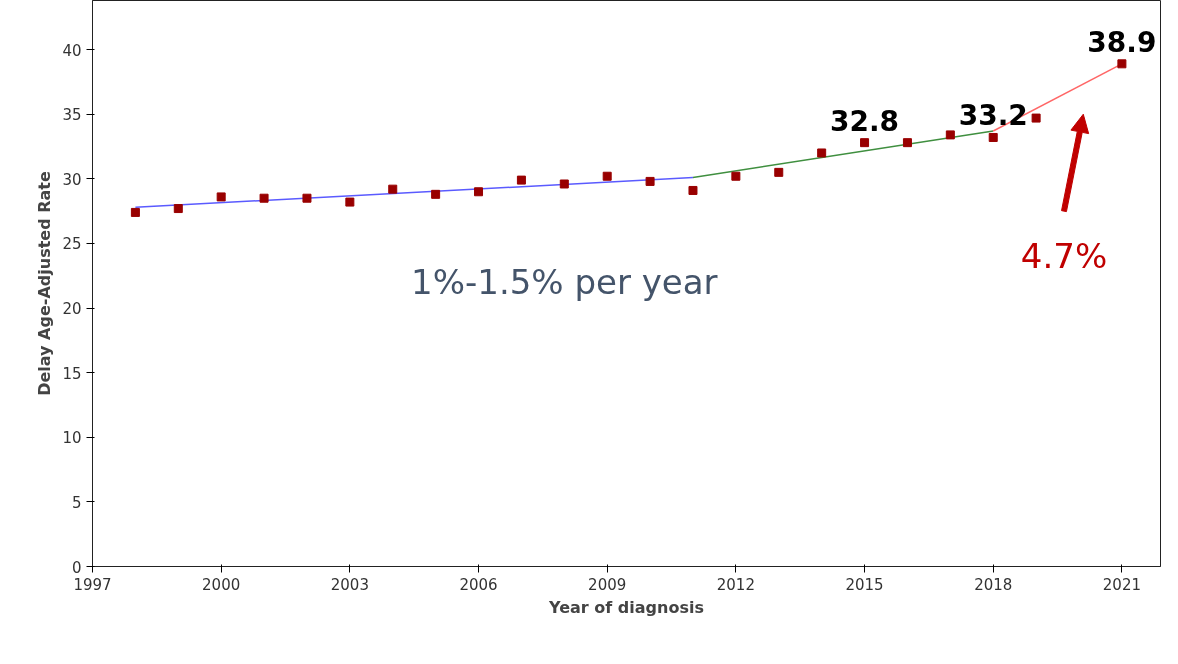 The image size is (1178, 664). I want to click on annotation: 1%-1.5% per year, so click(564, 281).